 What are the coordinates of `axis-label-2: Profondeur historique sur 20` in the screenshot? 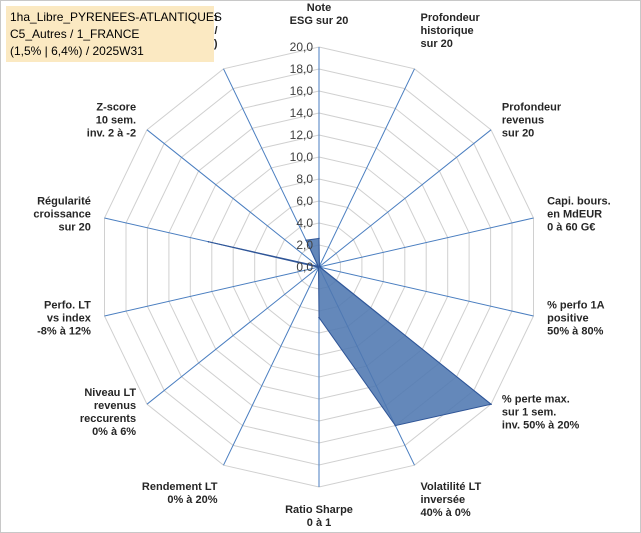 It's located at (451, 31).